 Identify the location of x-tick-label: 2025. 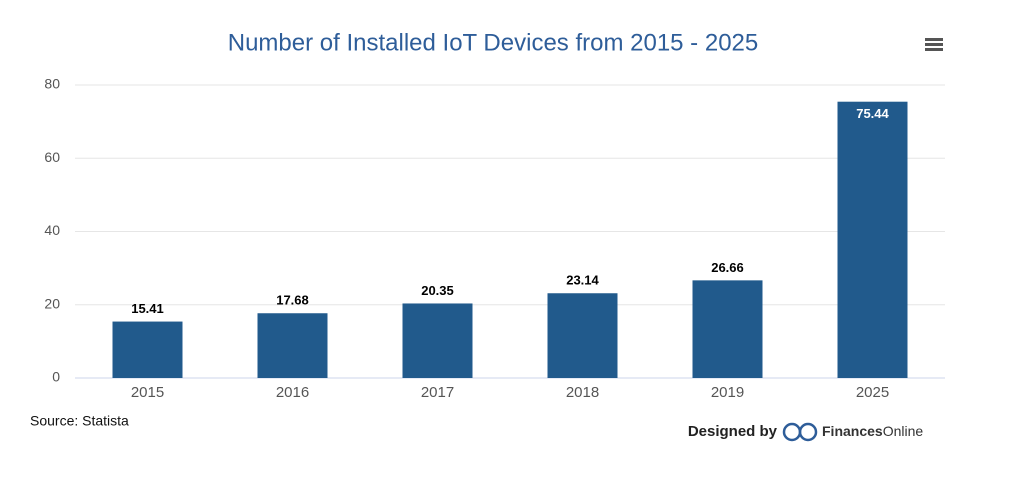
(872, 392).